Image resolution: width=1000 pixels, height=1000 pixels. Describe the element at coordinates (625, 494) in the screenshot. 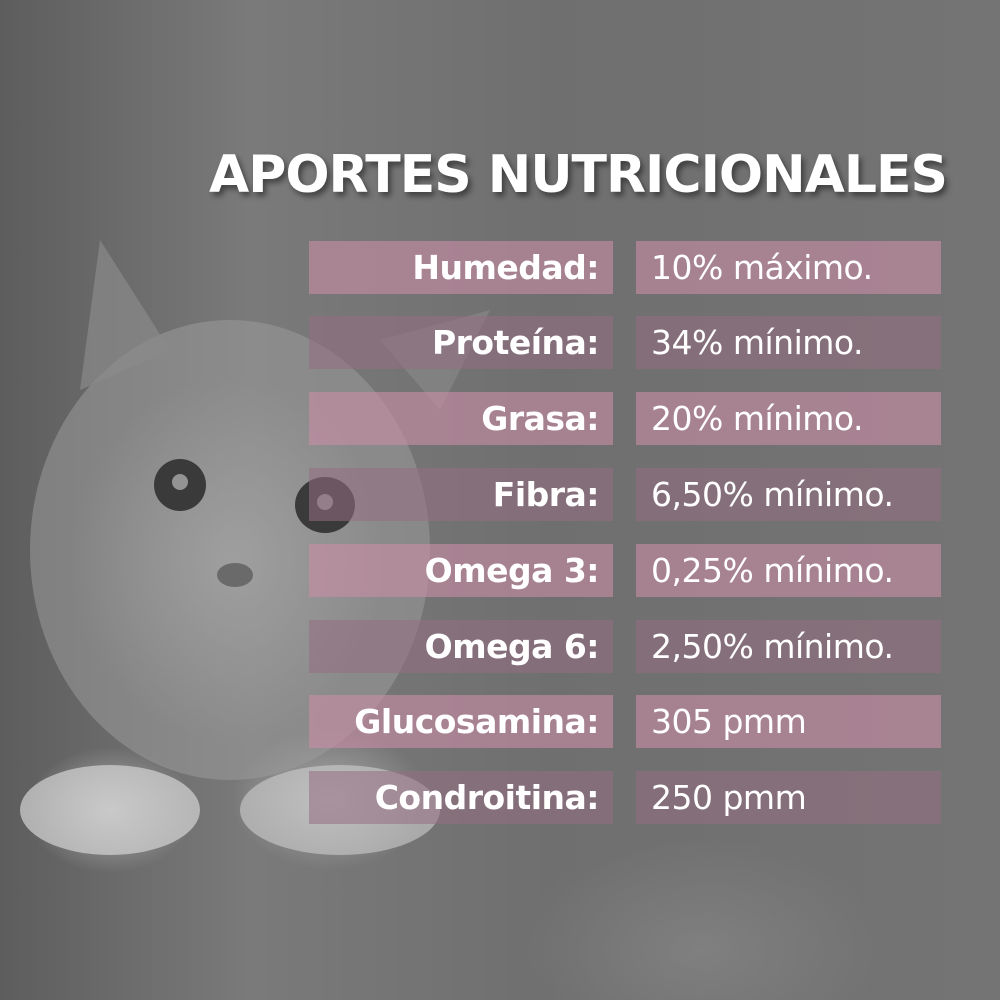

I see `nutrient-row: Fibra: 6,50% mínimo.` at that location.